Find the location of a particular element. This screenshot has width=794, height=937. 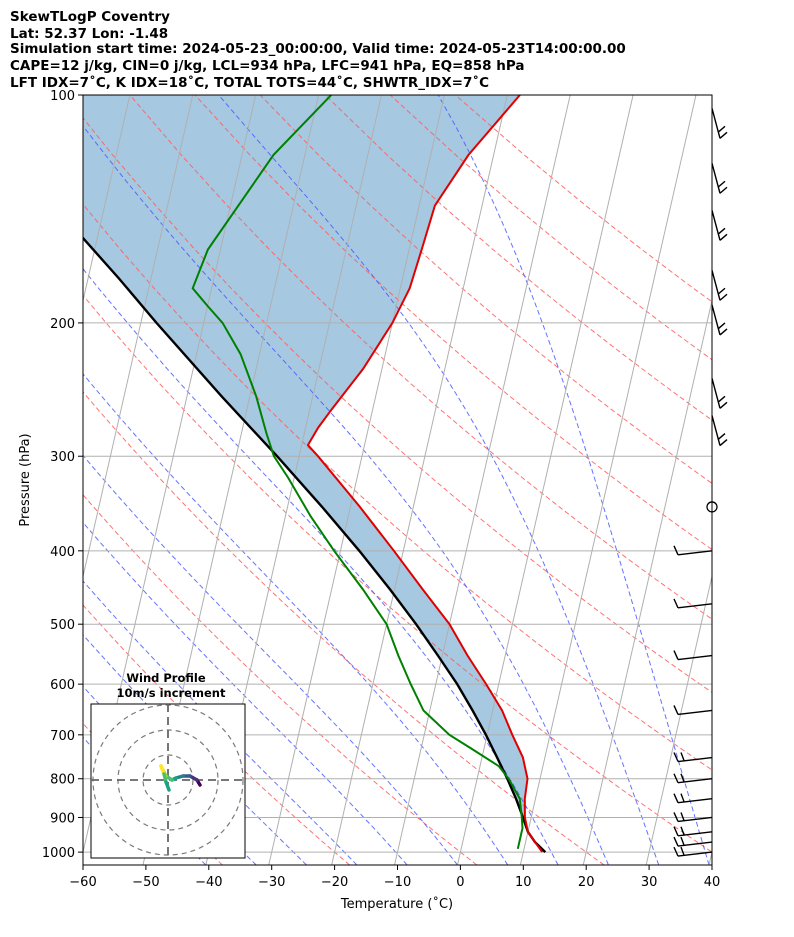

x-tick-label: −40 is located at coordinates (208, 882).